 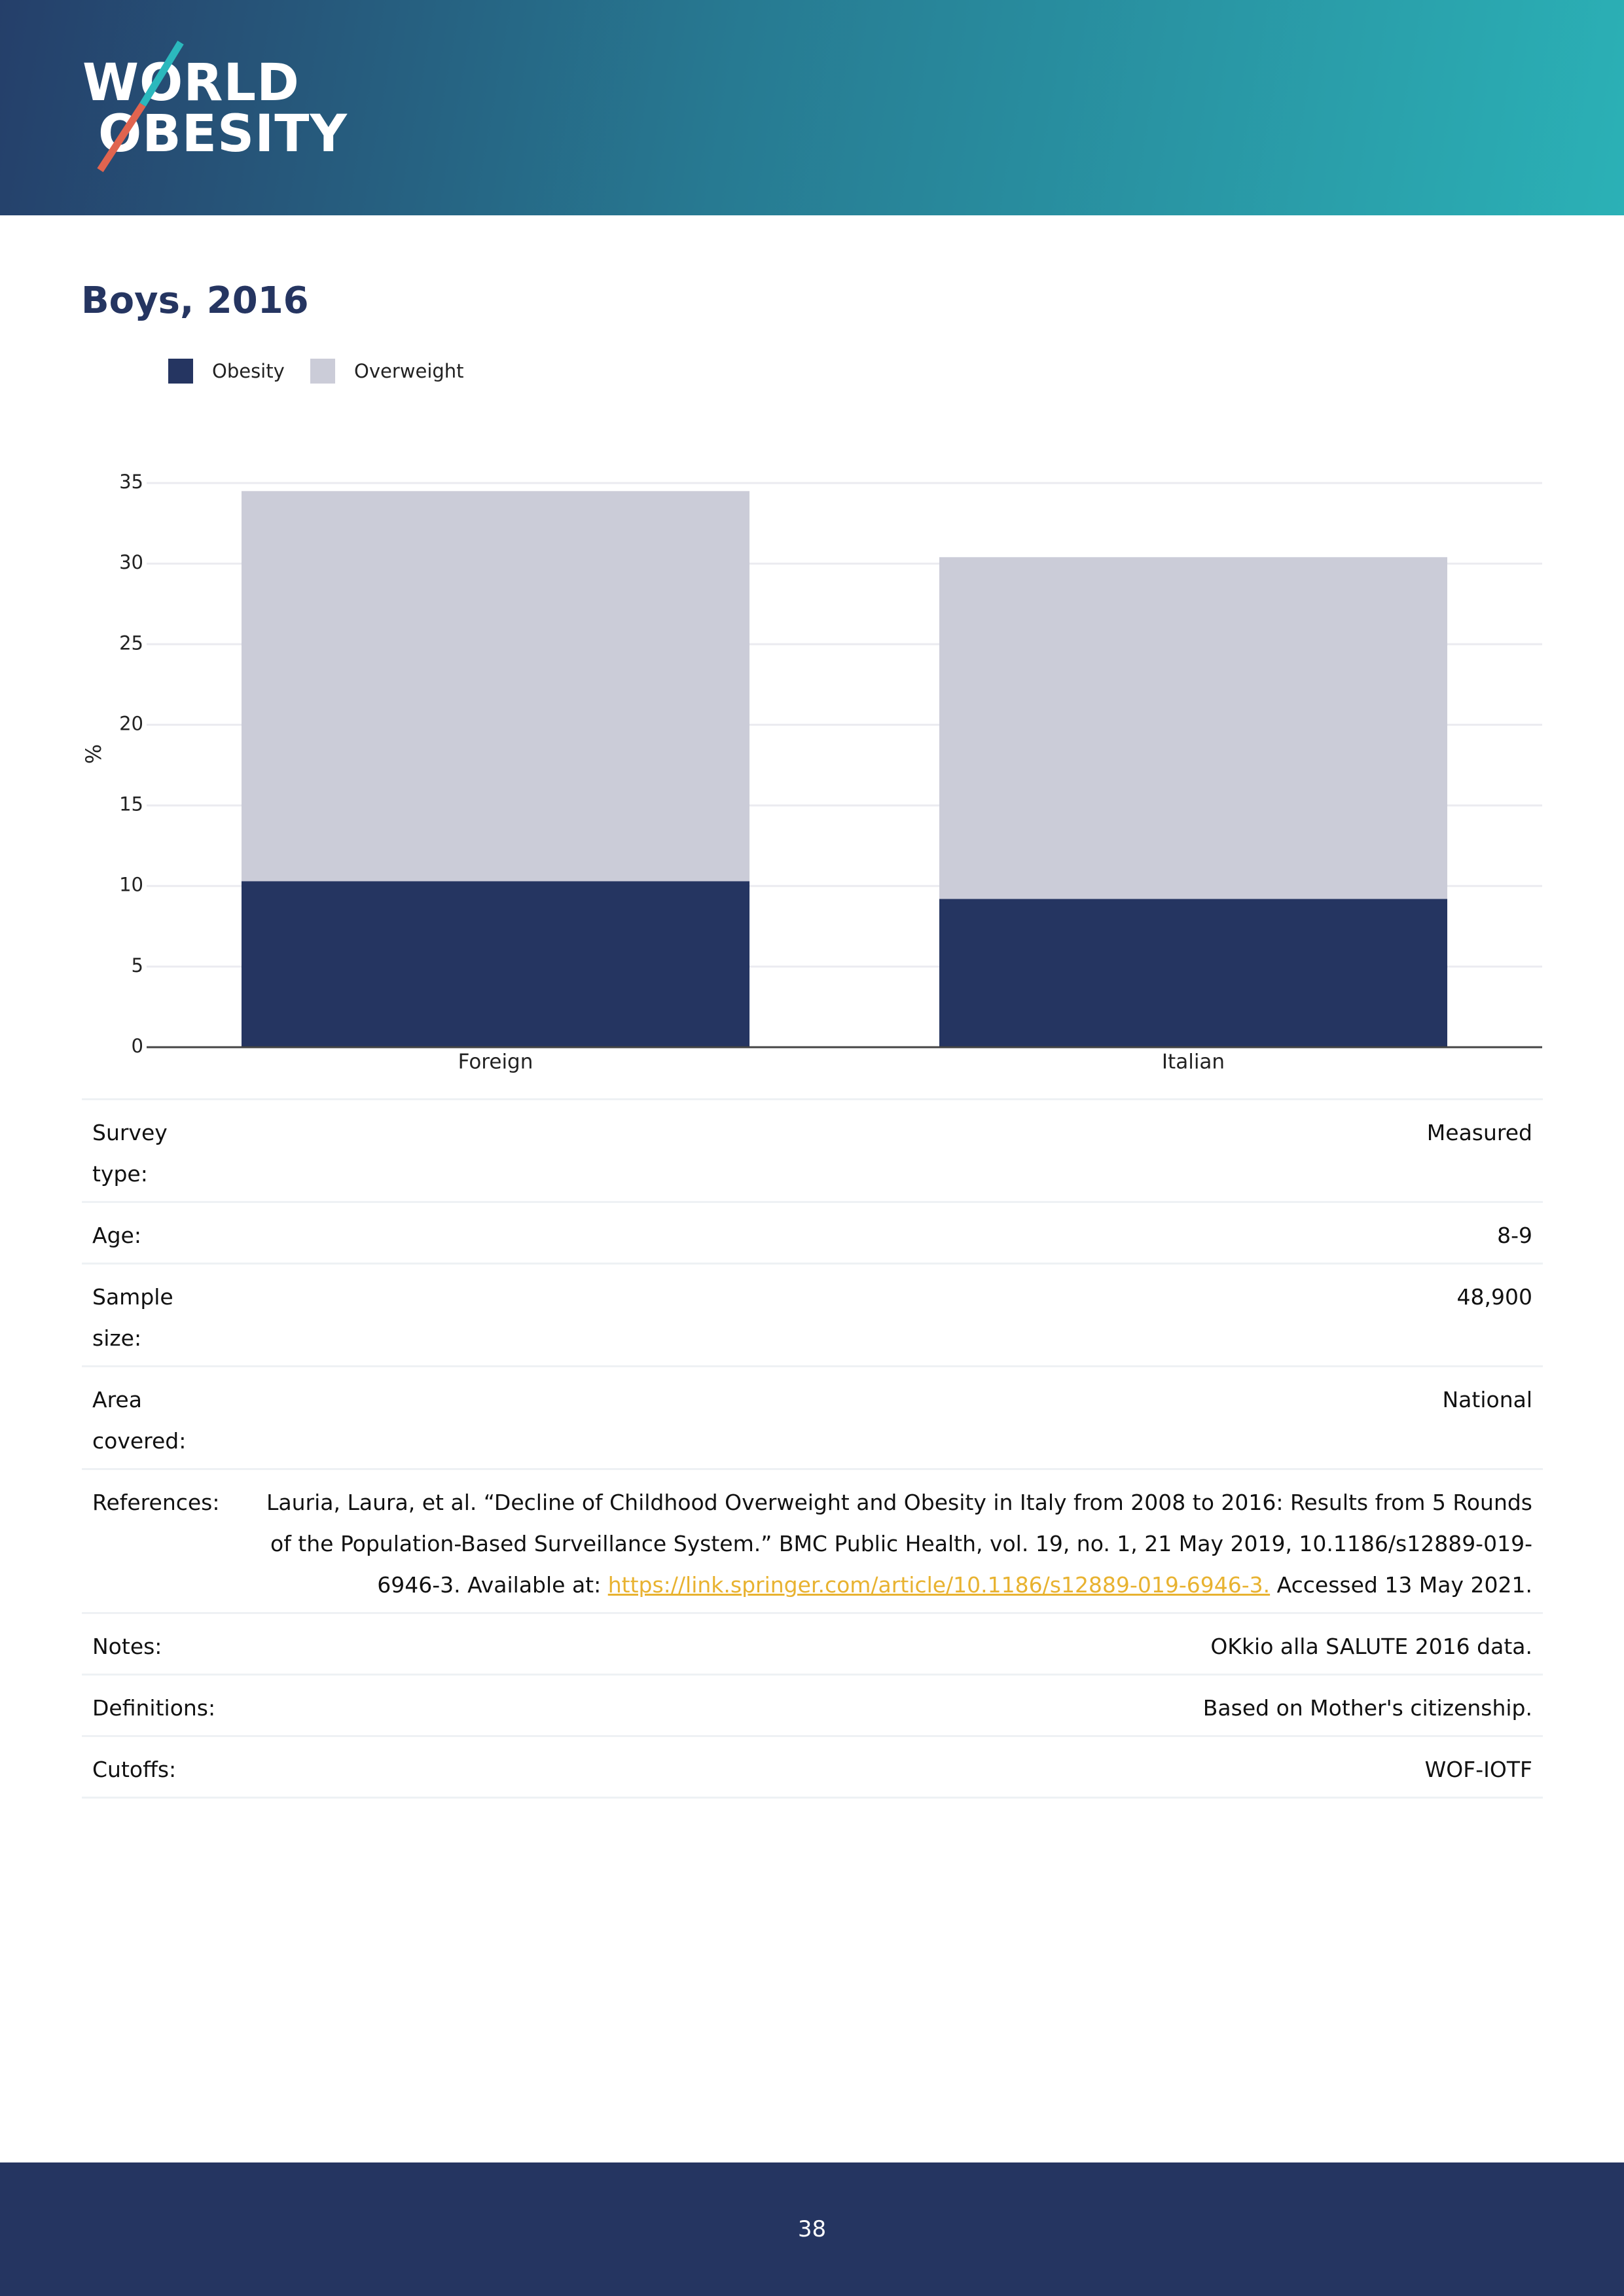 What do you see at coordinates (1494, 1297) in the screenshot?
I see `row-value: 48,900` at bounding box center [1494, 1297].